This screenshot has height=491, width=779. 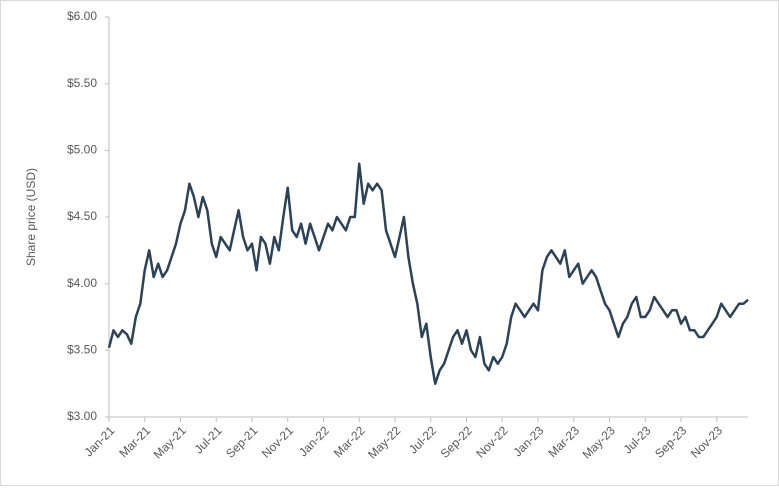 What do you see at coordinates (82, 83) in the screenshot?
I see `y-tick-label: $5.50` at bounding box center [82, 83].